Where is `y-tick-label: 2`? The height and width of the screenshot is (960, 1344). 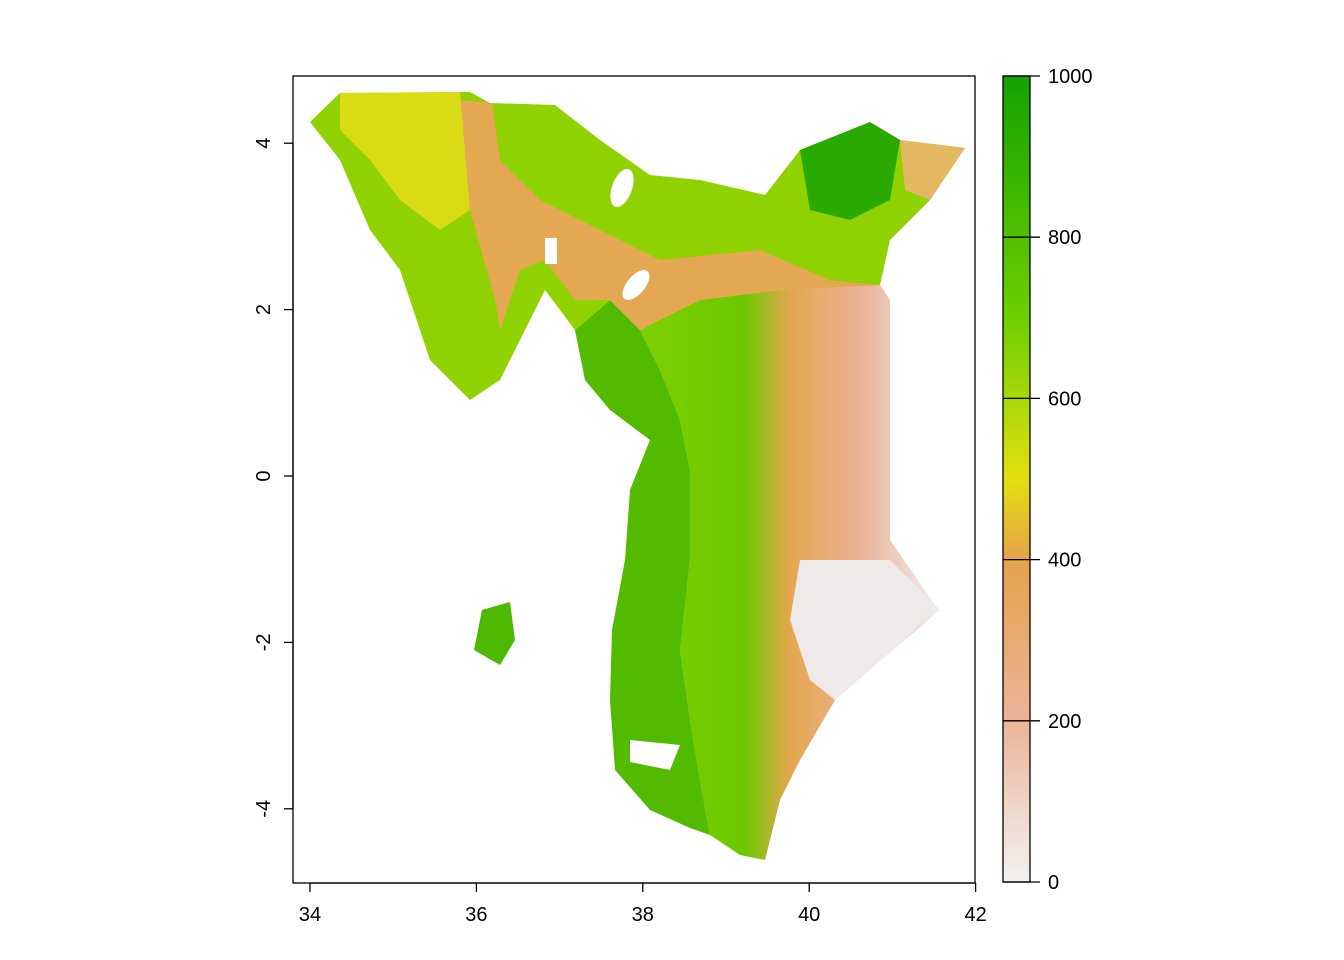 y-tick-label: 2 is located at coordinates (264, 309).